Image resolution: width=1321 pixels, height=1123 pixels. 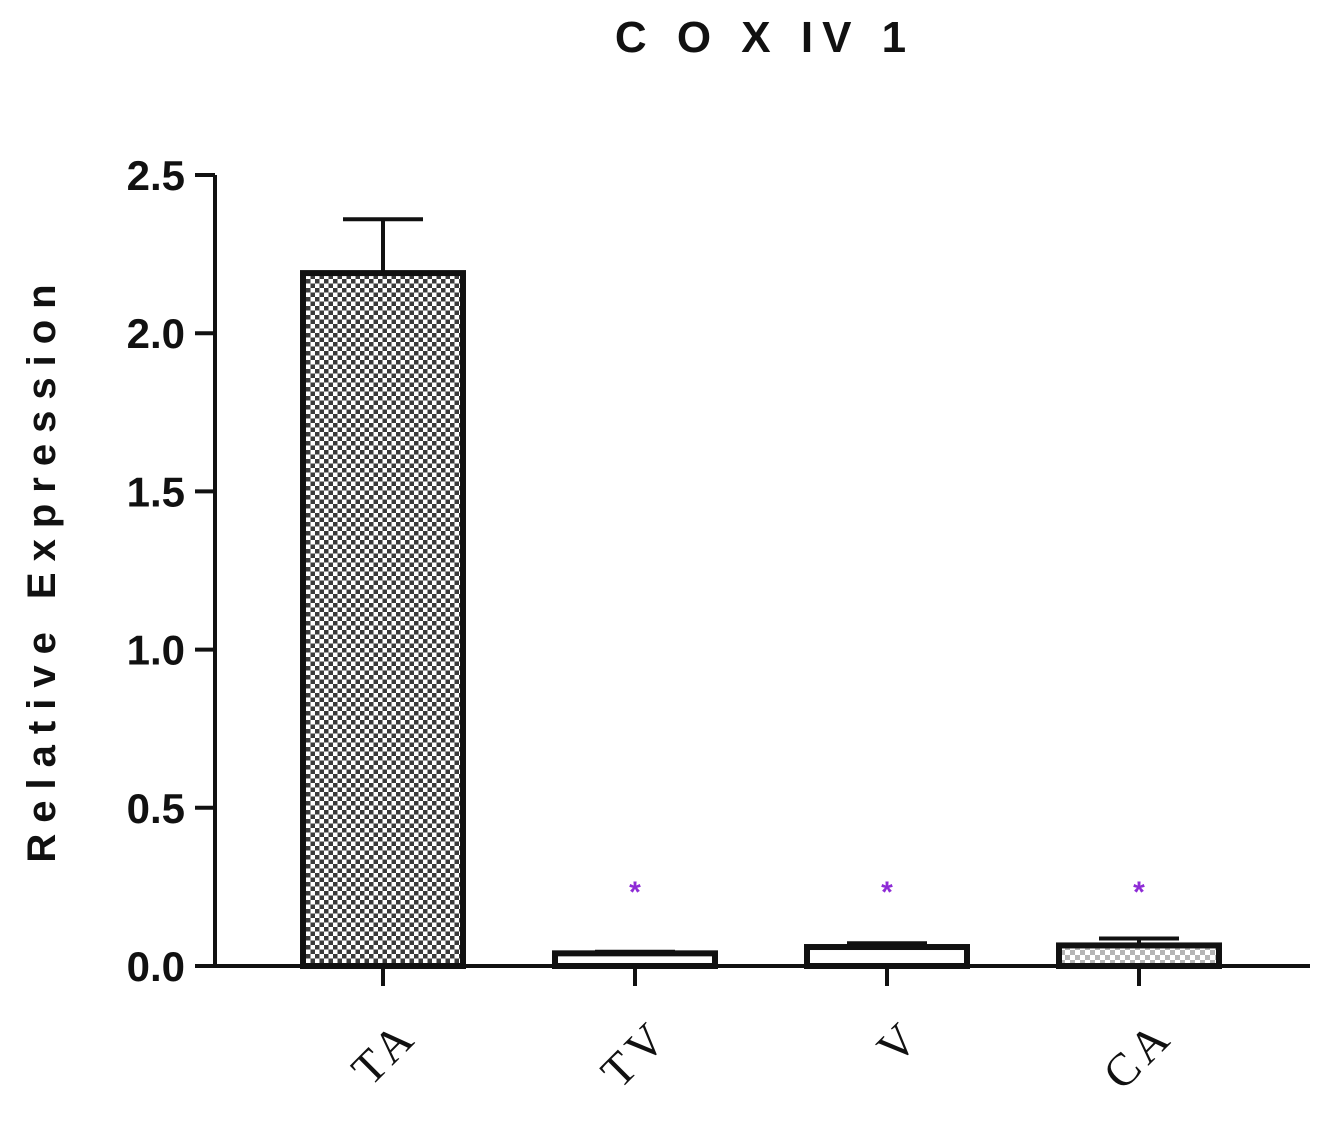 I want to click on y-tick-label: 1.5, so click(x=156, y=491).